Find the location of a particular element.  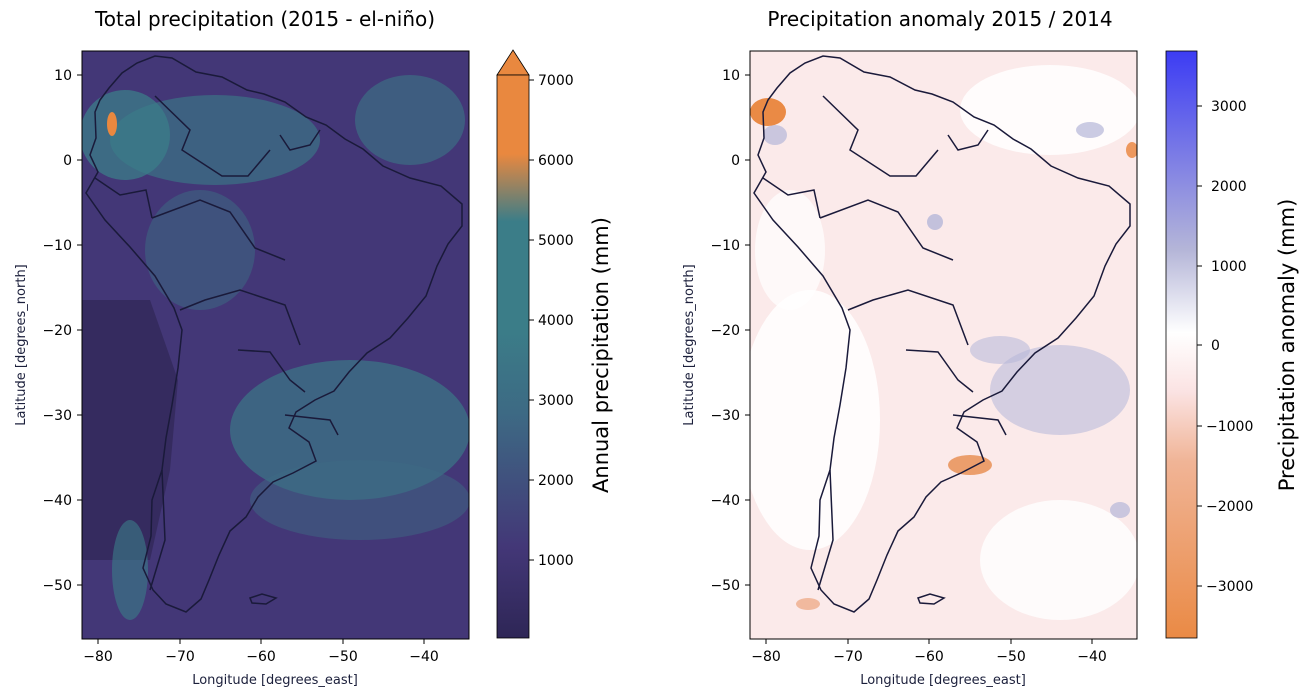

colorbar-tick-label: 6000 is located at coordinates (556, 161).